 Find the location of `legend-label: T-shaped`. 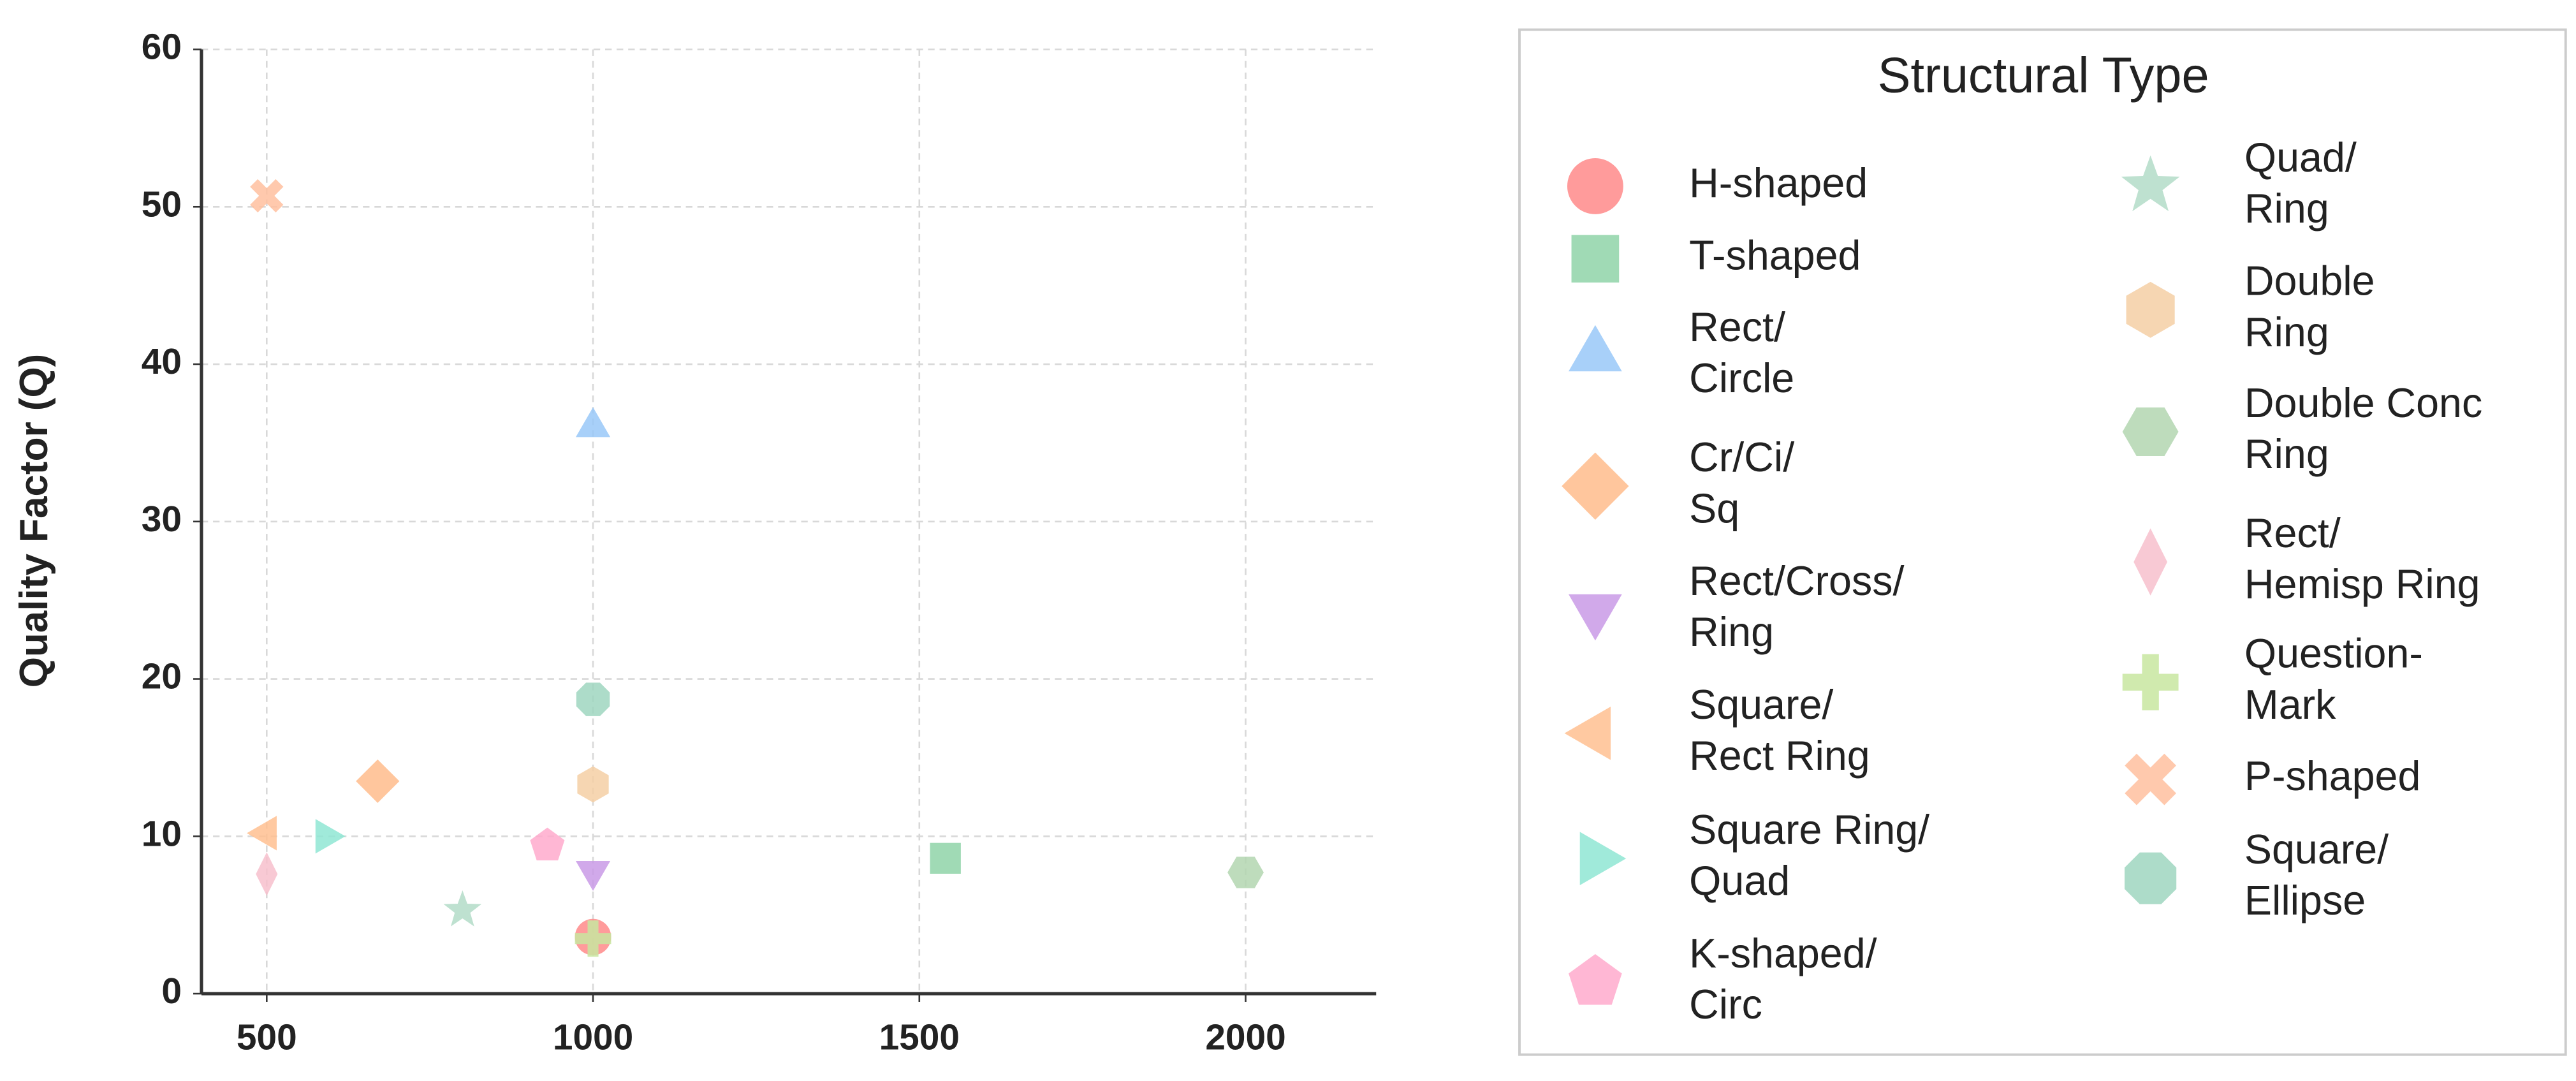

legend-label: T-shaped is located at coordinates (1775, 256).